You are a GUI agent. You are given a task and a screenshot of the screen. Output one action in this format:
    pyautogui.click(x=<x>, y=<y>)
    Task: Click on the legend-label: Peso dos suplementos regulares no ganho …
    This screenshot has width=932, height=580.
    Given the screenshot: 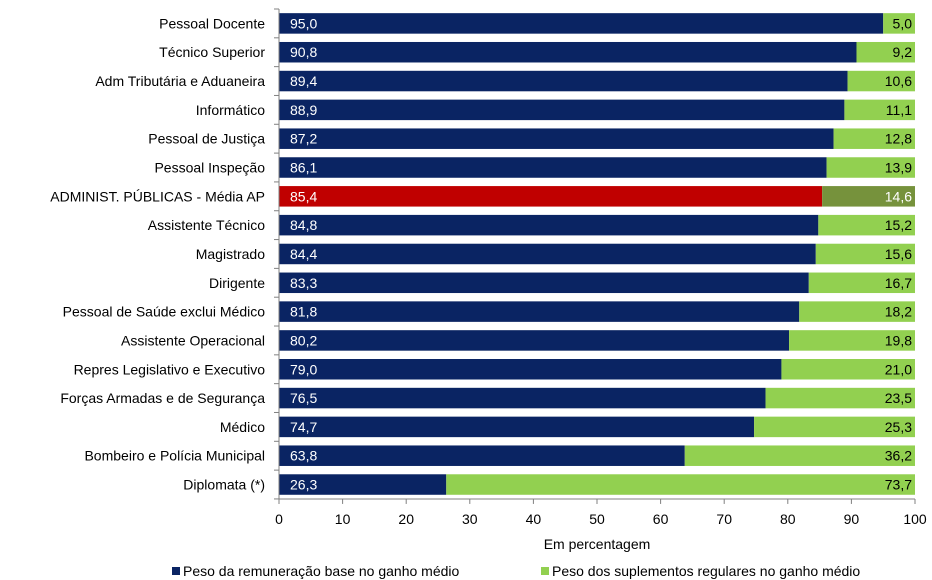 What is the action you would take?
    pyautogui.click(x=706, y=571)
    